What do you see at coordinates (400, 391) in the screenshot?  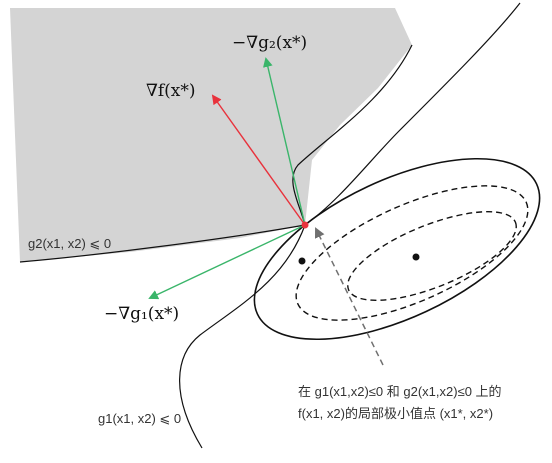 I see `annotation-line-1: 在 g1(x1,x2)≤0 和 g2(x1,x2)≤0 上的` at bounding box center [400, 391].